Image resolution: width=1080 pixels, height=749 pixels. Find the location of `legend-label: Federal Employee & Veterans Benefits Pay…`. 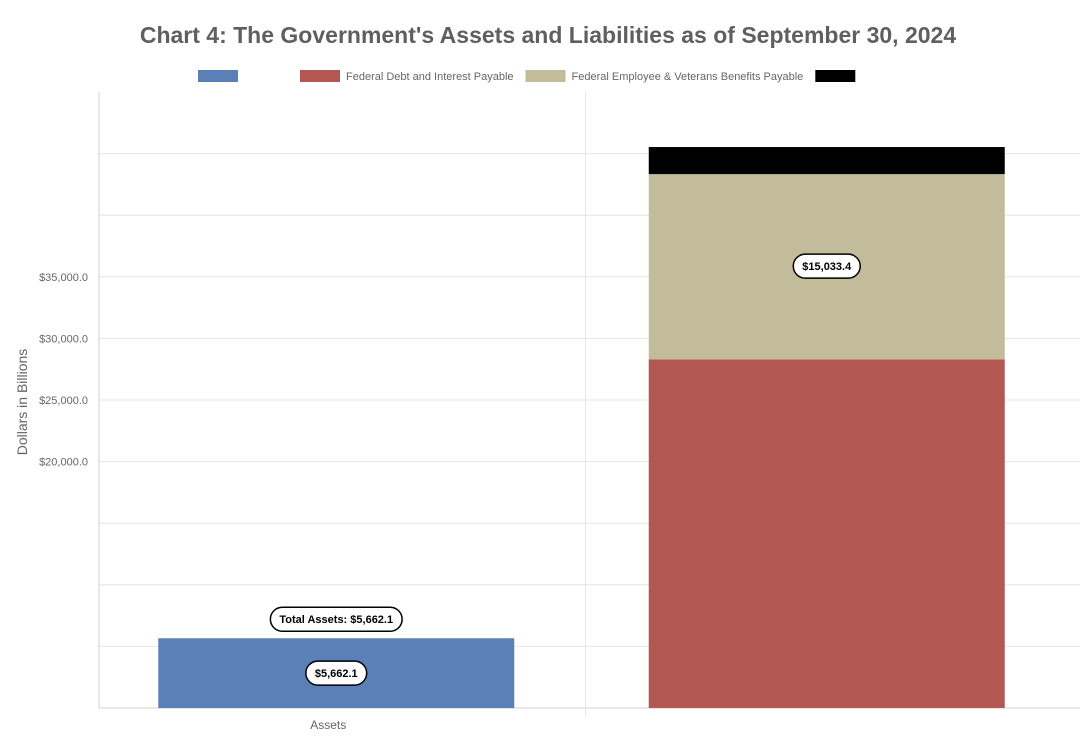

legend-label: Federal Employee & Veterans Benefits Pay… is located at coordinates (688, 77).